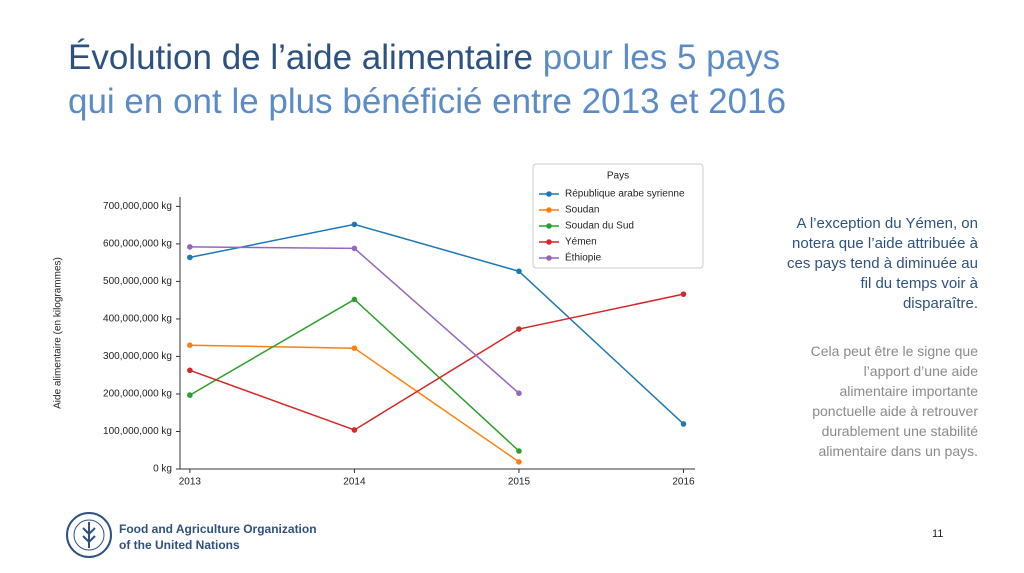 The width and height of the screenshot is (1024, 573). I want to click on x-tick-label: 2014, so click(354, 482).